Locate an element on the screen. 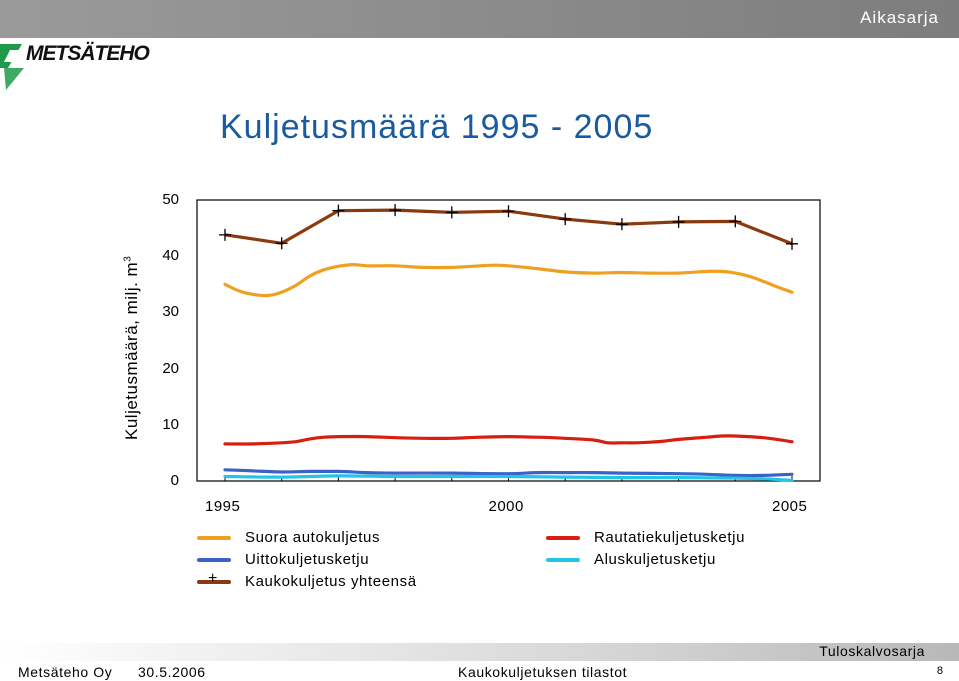  header-bar is located at coordinates (479, 19).